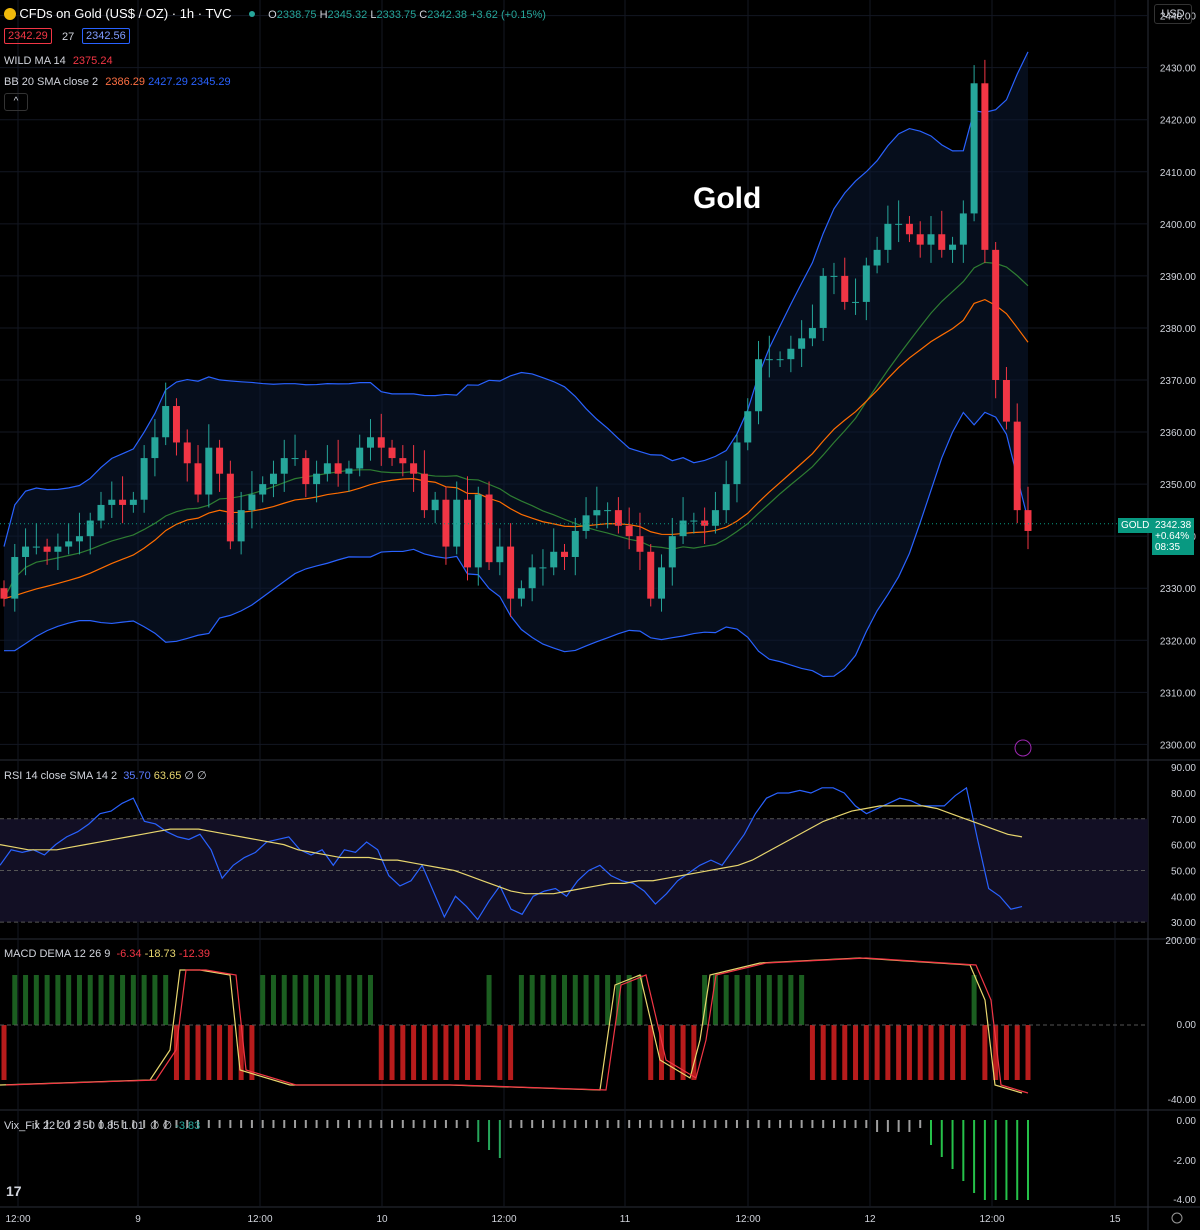 The width and height of the screenshot is (1200, 1230). What do you see at coordinates (1178, 329) in the screenshot?
I see `price-tick-label: 2380.00` at bounding box center [1178, 329].